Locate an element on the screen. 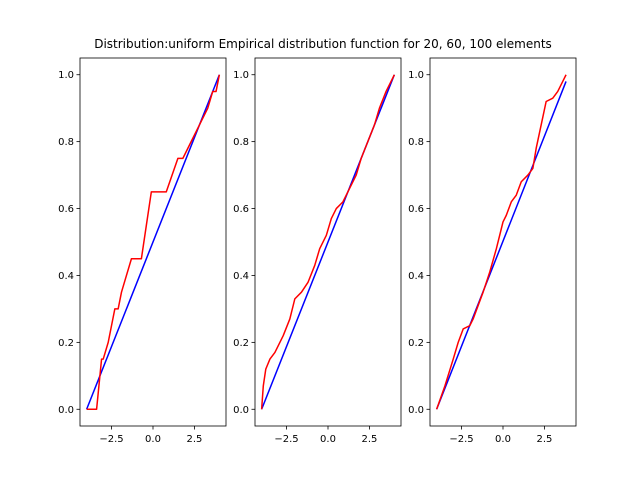  x-tick-label-3-2: 2.5 is located at coordinates (545, 439).